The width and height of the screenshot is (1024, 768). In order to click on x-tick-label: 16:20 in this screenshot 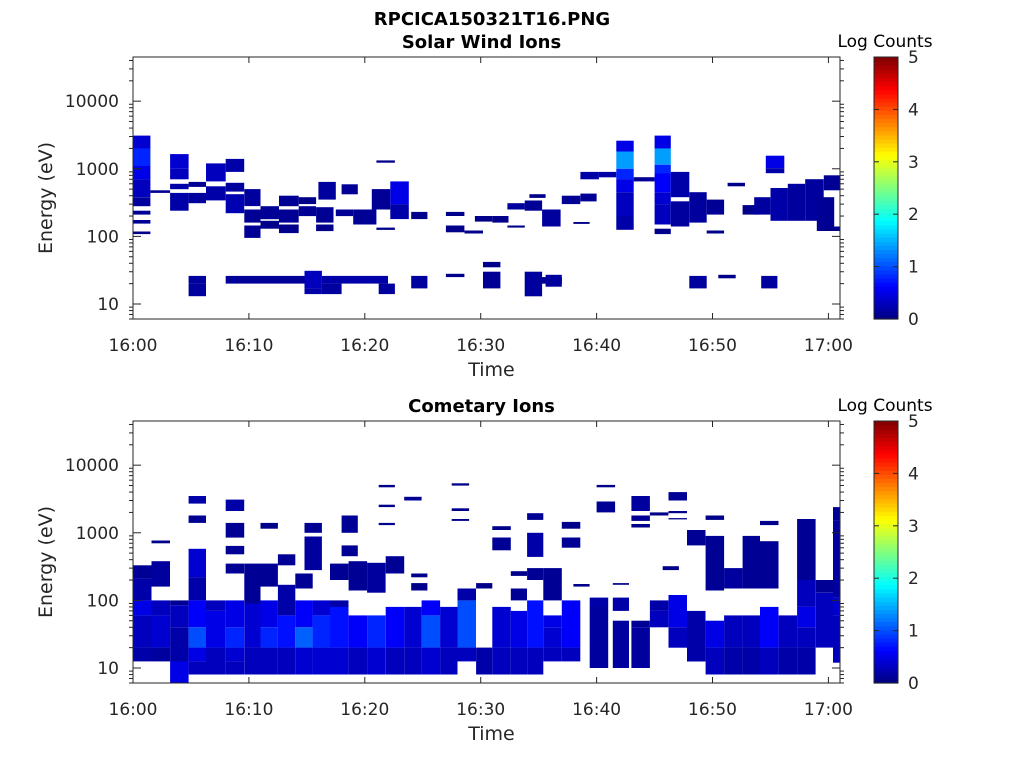, I will do `click(364, 710)`.